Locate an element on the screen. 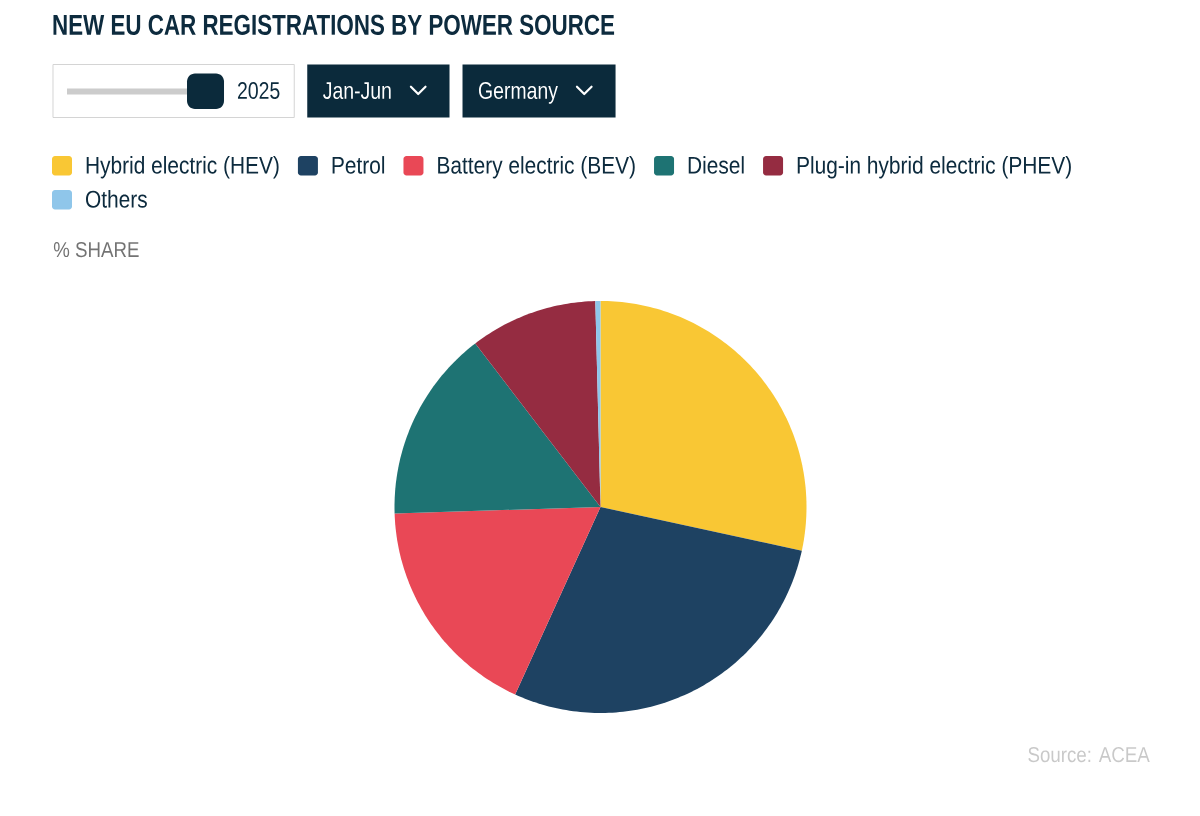  text: 2025 is located at coordinates (258, 91).